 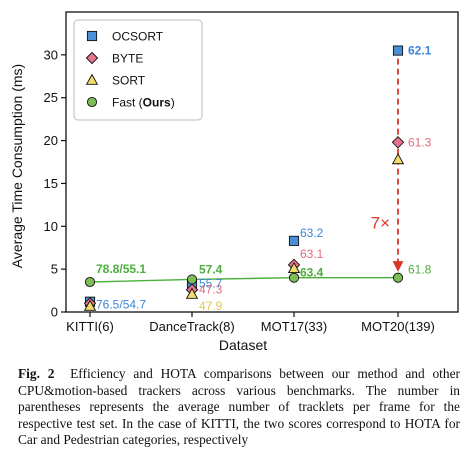 I want to click on speedup-label: 7×, so click(x=380, y=223).